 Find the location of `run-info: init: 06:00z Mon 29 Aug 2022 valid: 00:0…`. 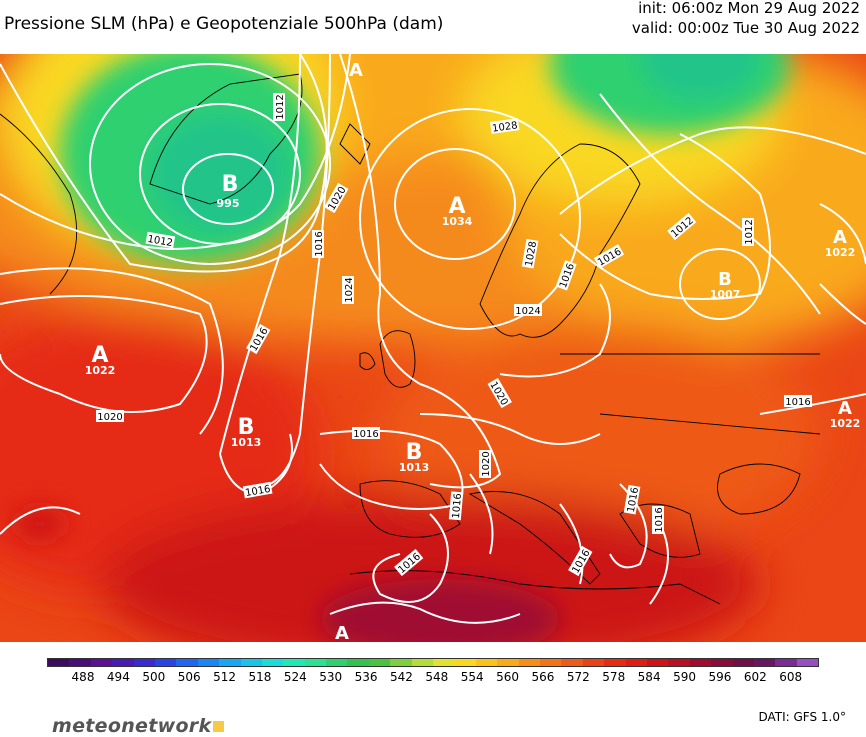

run-info: init: 06:00z Mon 29 Aug 2022 valid: 00:0… is located at coordinates (746, 19).